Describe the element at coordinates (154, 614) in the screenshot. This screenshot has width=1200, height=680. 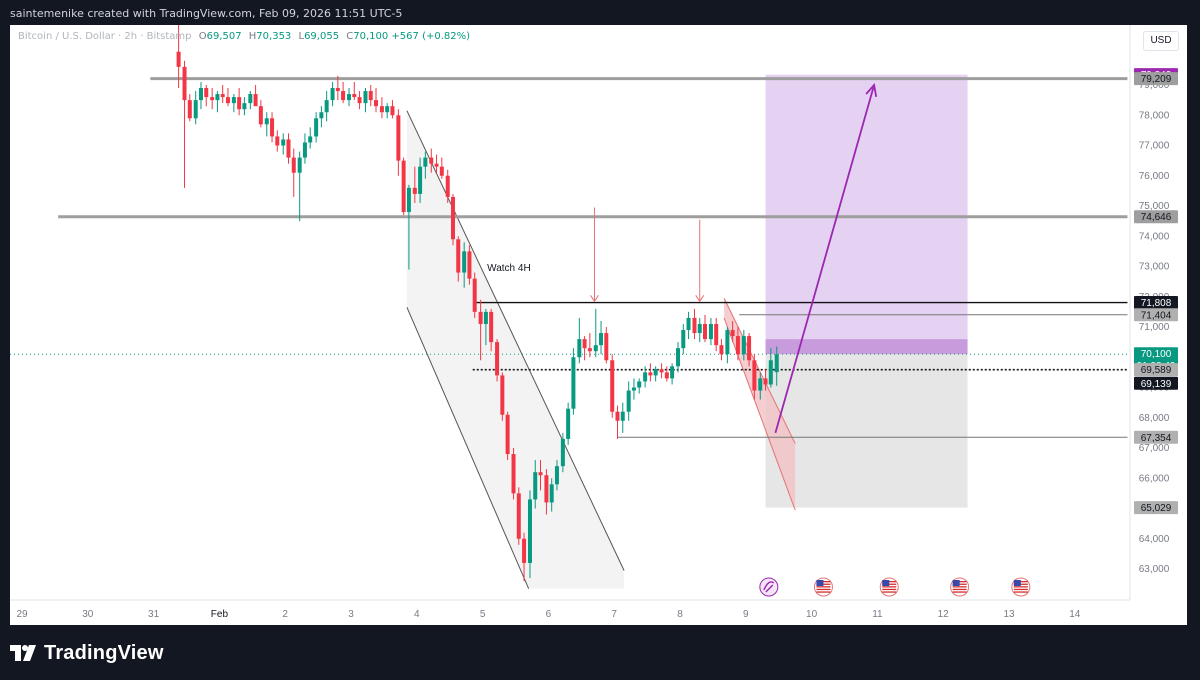
I see `x-tick-label: 31` at that location.